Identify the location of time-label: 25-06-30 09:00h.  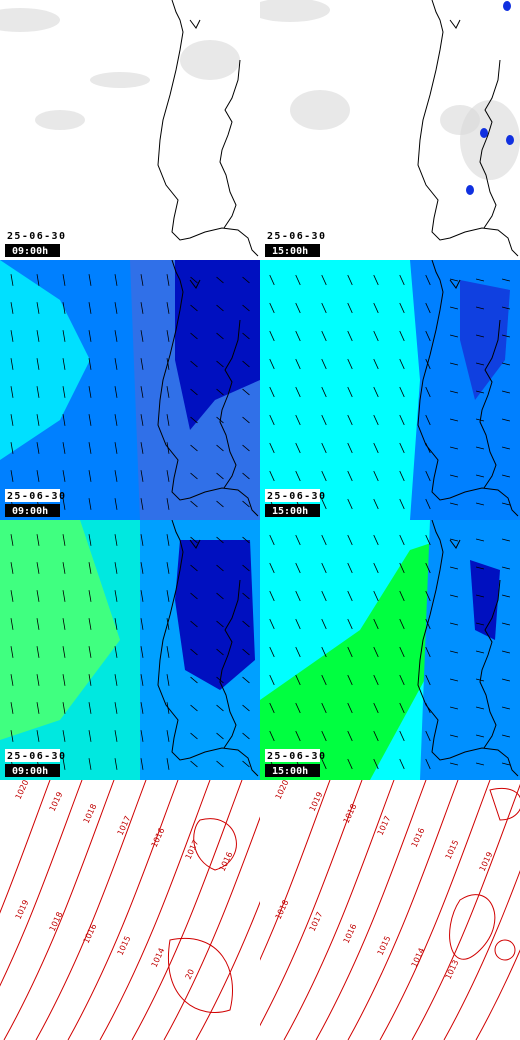
(35, 243).